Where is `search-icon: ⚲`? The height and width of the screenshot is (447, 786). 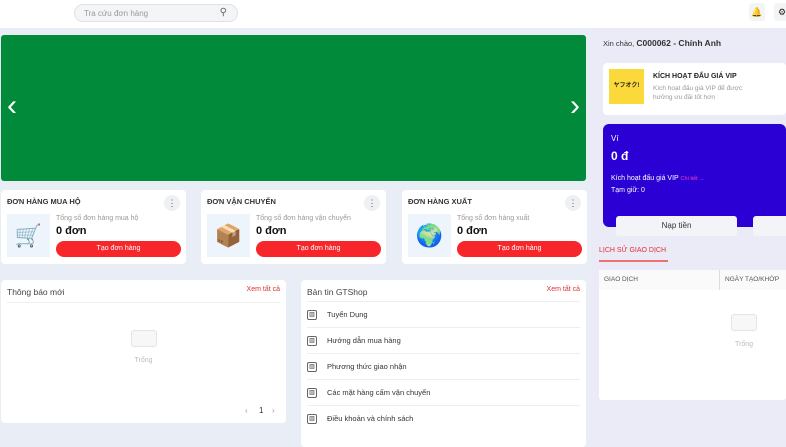
search-icon: ⚲ is located at coordinates (223, 12).